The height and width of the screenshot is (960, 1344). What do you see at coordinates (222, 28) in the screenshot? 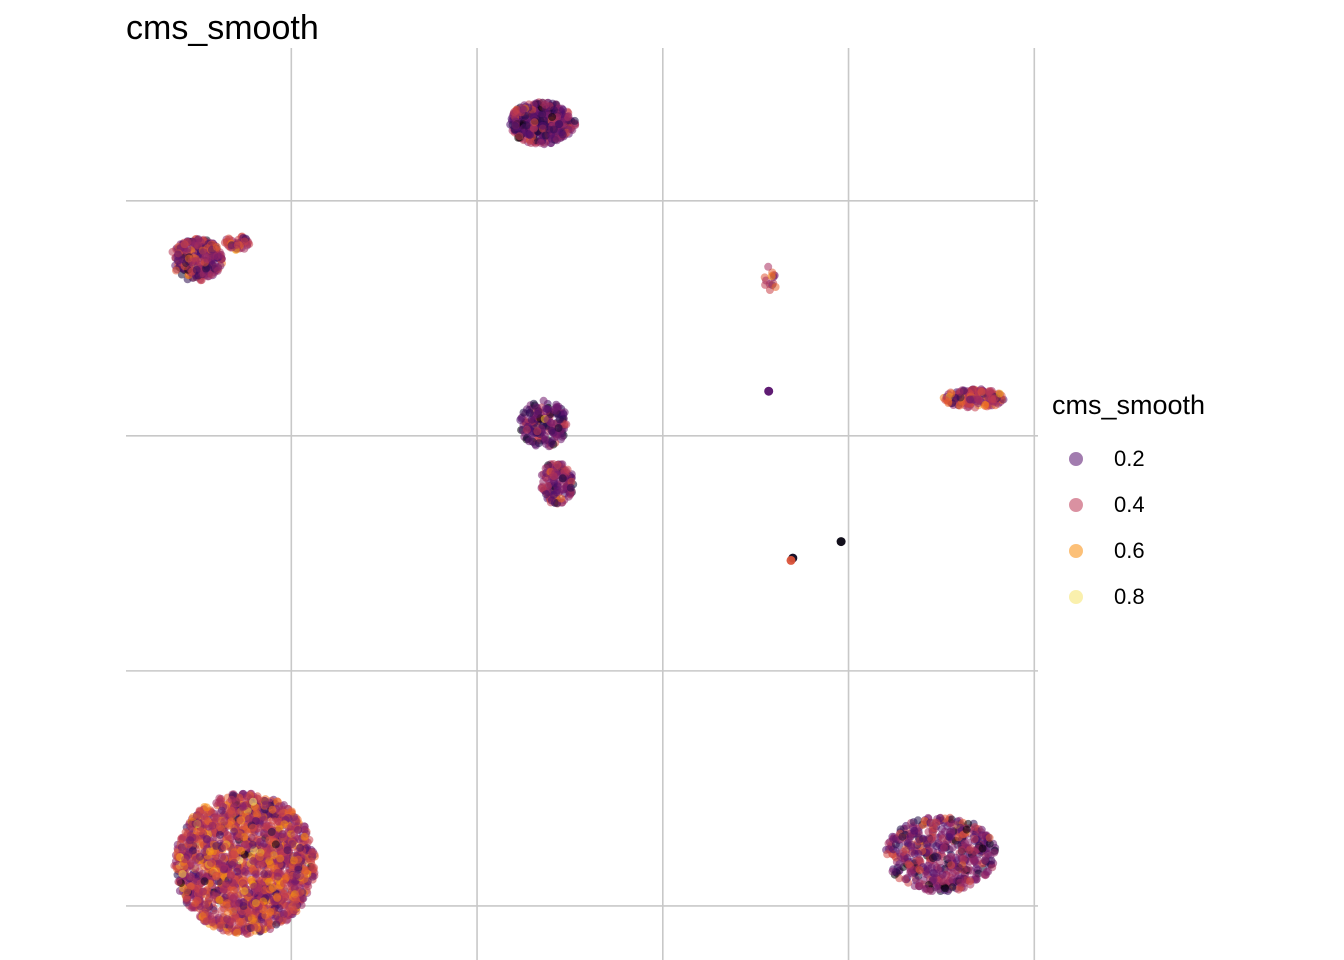
I see `chart-title: cms_smooth` at bounding box center [222, 28].